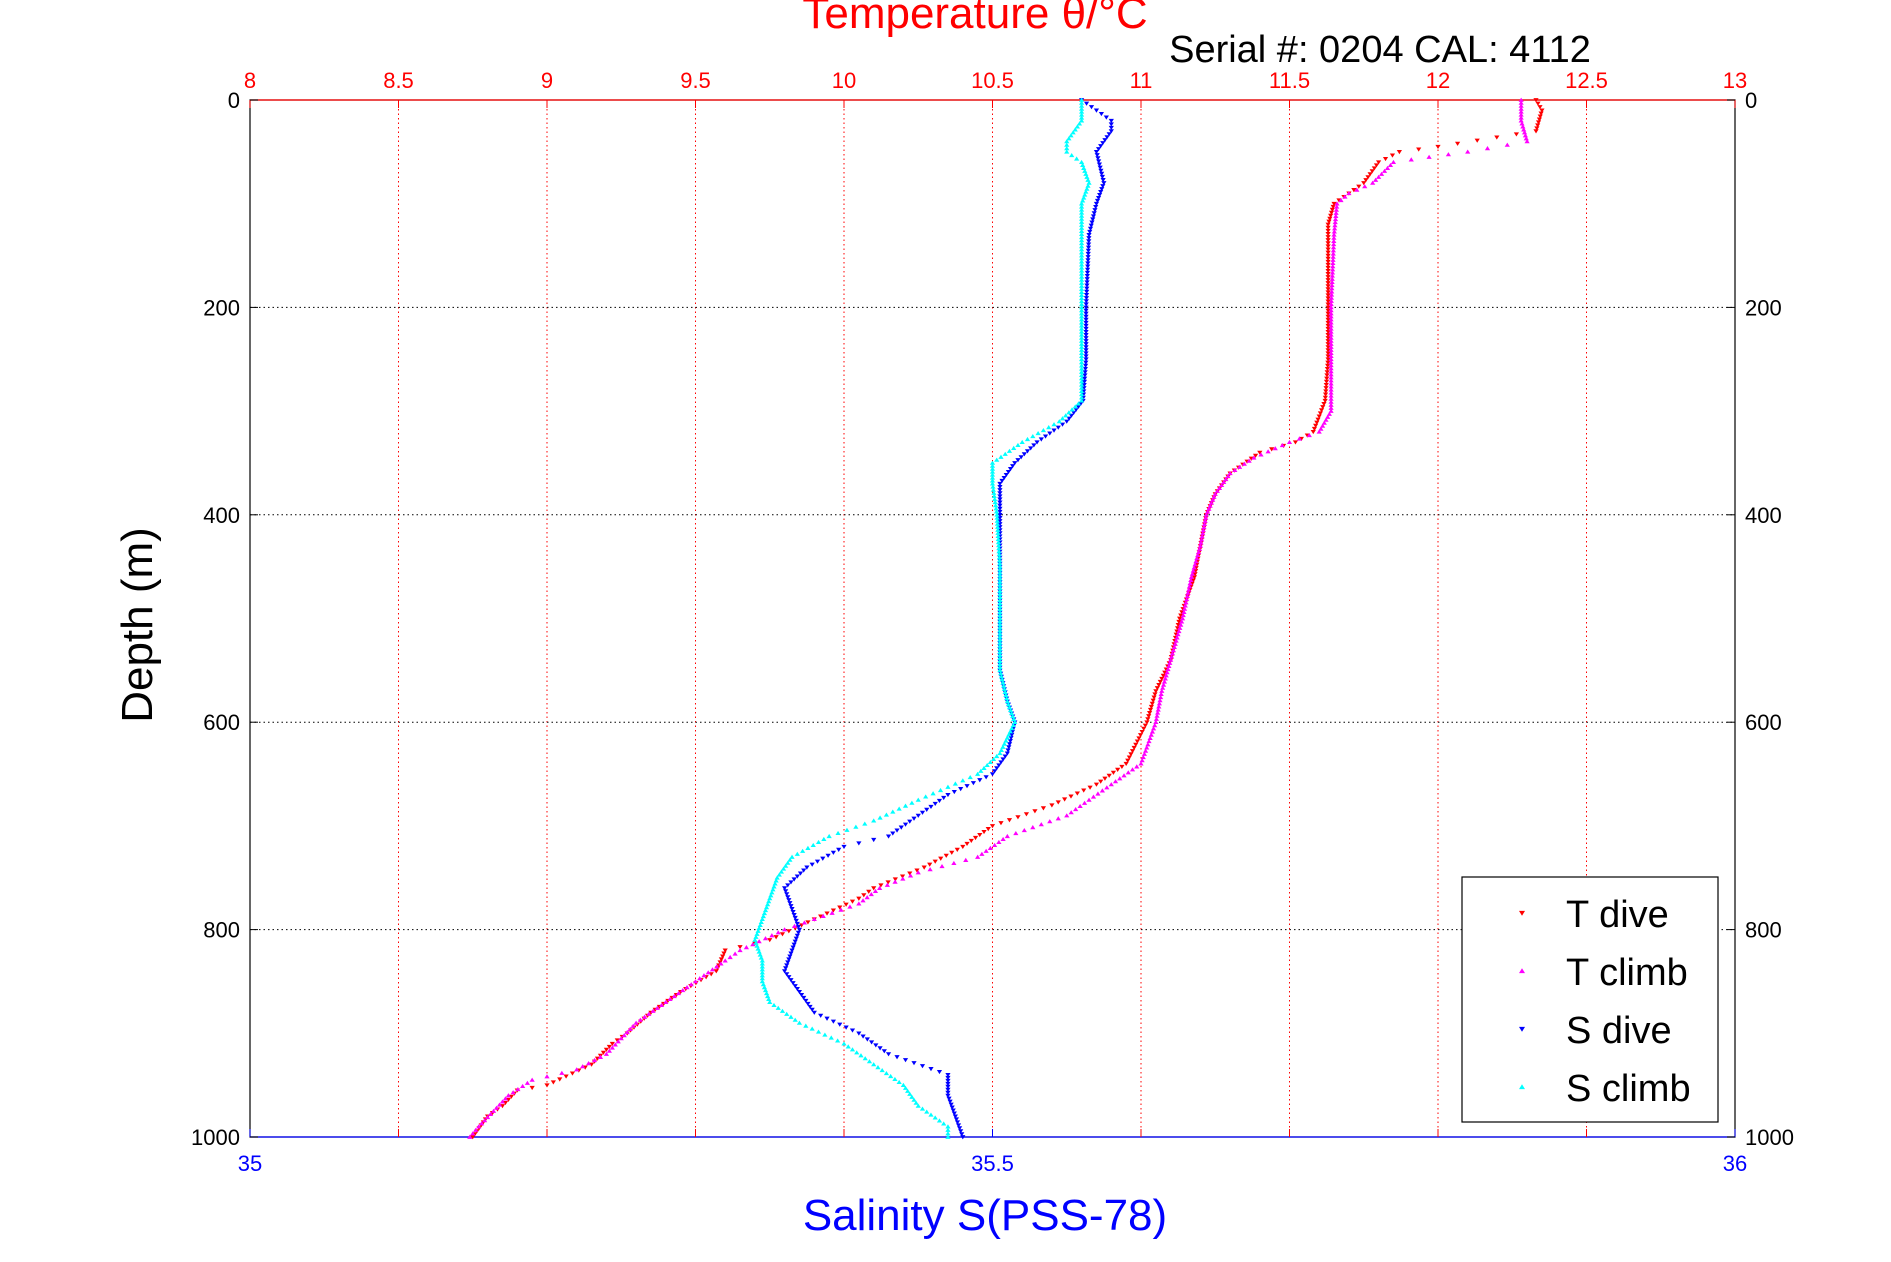 Image resolution: width=1891 pixels, height=1262 pixels. What do you see at coordinates (1590, 999) in the screenshot?
I see `legend: T dive T climb S dive S climb` at bounding box center [1590, 999].